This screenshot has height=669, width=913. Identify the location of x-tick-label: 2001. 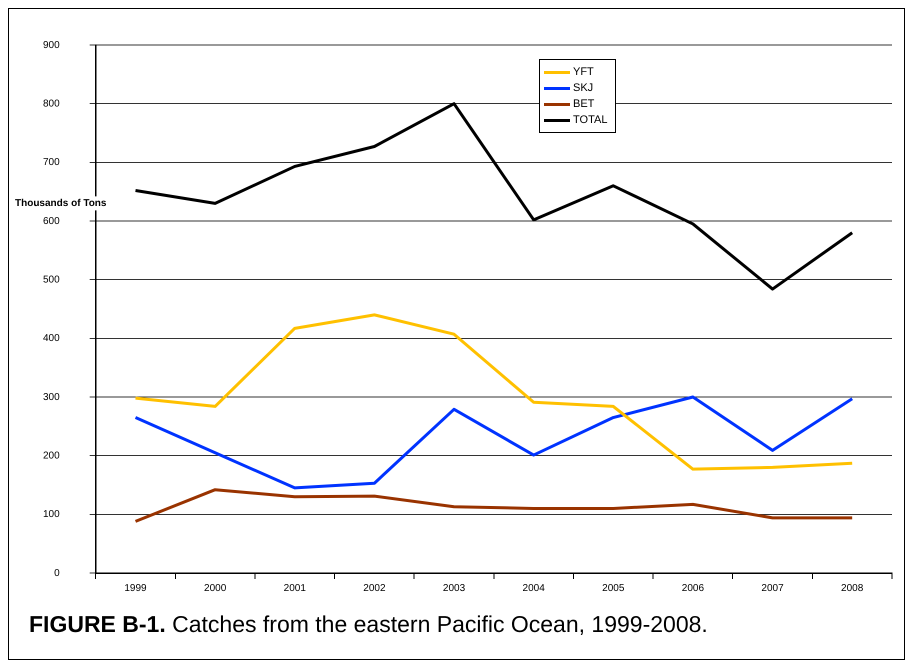
(295, 588).